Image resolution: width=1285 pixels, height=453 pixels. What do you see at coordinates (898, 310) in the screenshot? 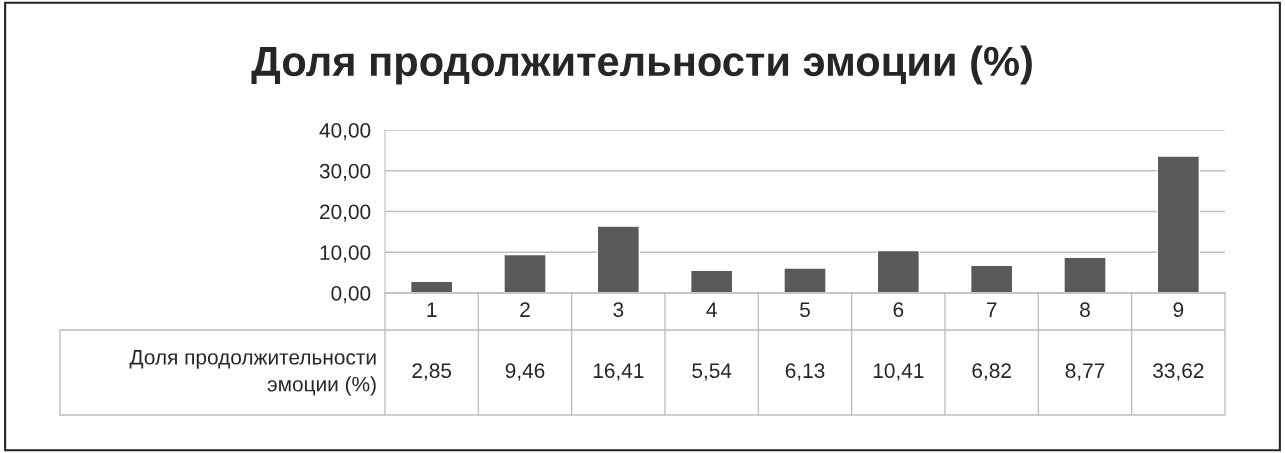
I see `x-tick-label: 6` at bounding box center [898, 310].